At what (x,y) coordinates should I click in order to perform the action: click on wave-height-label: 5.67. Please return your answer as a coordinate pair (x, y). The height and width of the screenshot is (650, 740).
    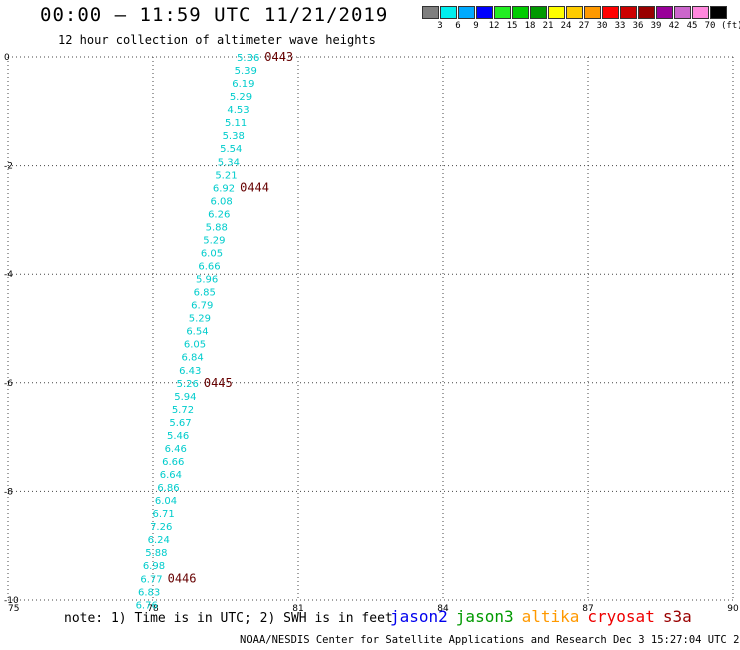
    Looking at the image, I should click on (180, 423).